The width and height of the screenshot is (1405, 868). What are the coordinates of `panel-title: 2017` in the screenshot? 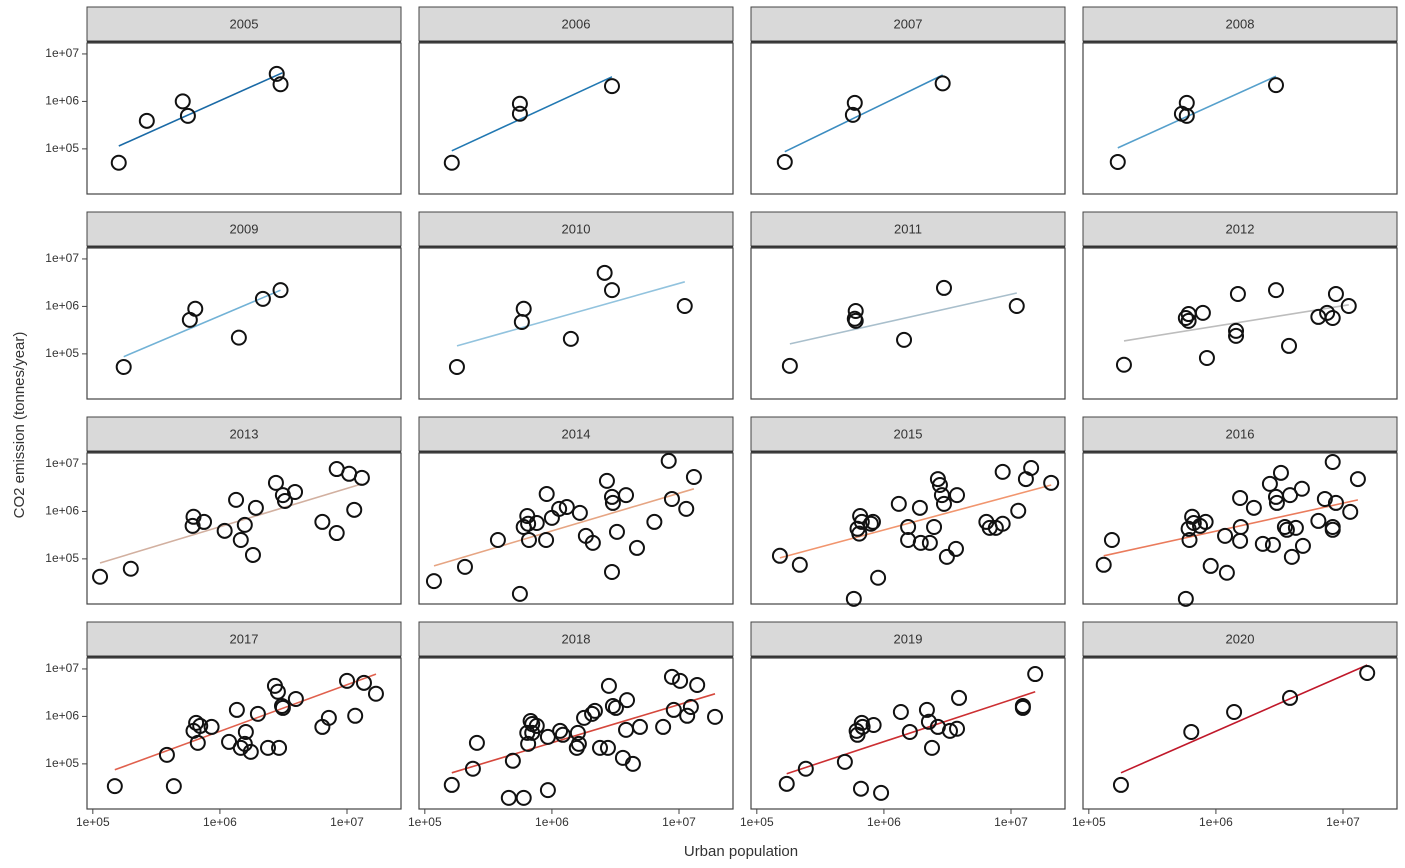 It's located at (244, 638).